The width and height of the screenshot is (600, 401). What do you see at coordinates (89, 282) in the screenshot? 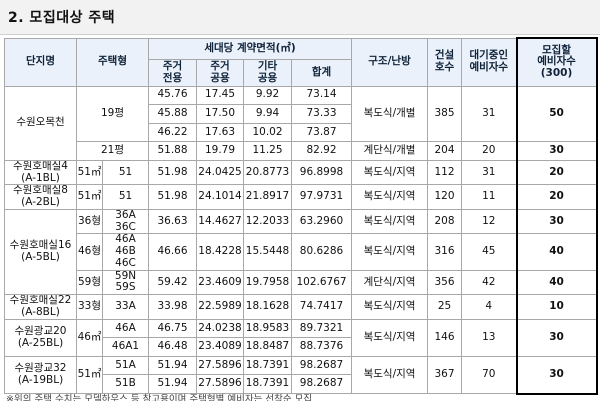
I see `cell-size: 59형` at bounding box center [89, 282].